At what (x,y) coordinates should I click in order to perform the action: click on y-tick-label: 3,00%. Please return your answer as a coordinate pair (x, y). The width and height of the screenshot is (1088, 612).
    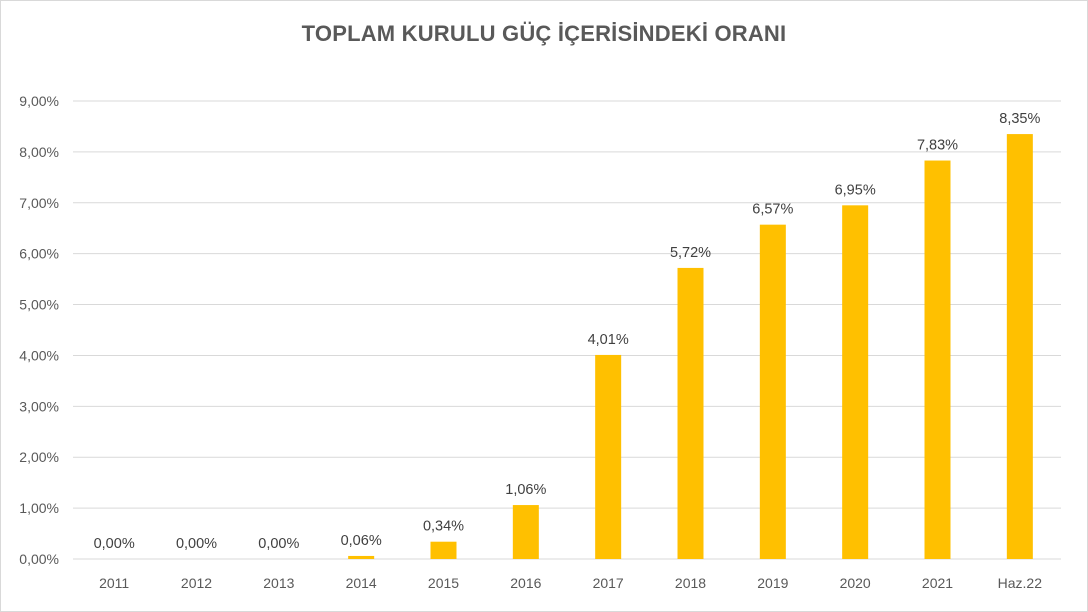
    Looking at the image, I should click on (39, 406).